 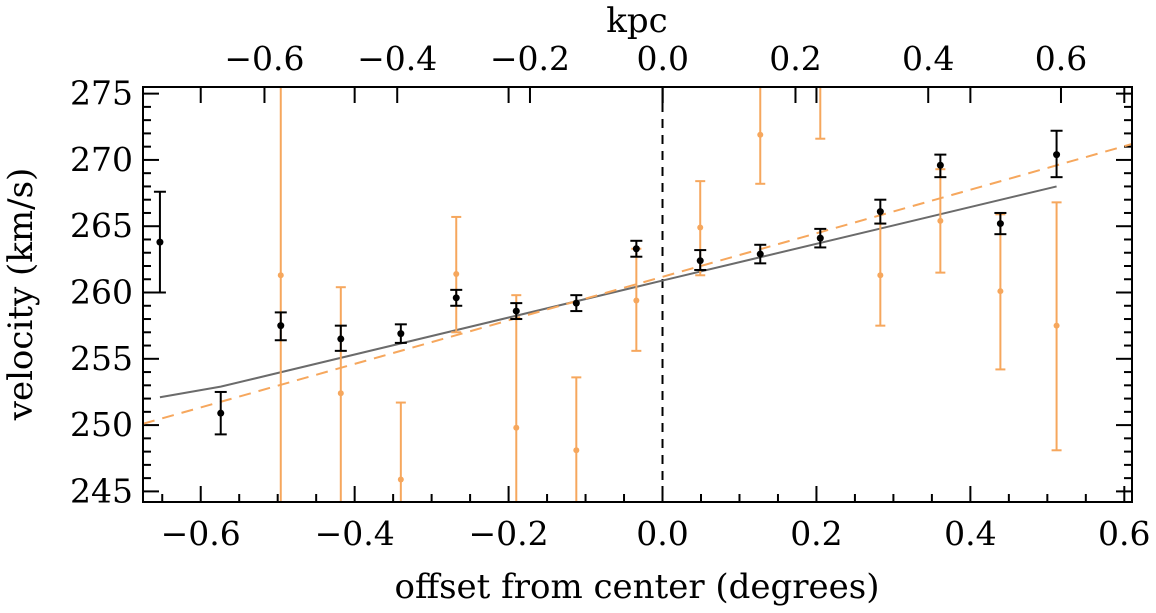 I want to click on y-tick-label: 260, so click(x=101, y=292).